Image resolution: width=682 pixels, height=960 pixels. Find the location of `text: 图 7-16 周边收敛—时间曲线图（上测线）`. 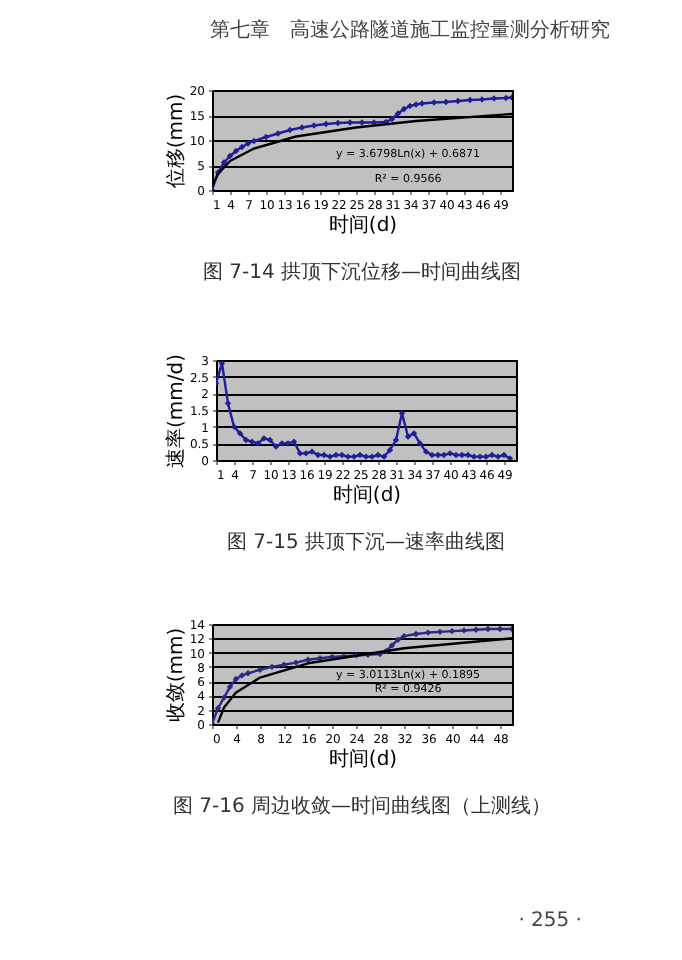

text: 图 7-16 周边收敛—时间曲线图（上测线） is located at coordinates (362, 806).